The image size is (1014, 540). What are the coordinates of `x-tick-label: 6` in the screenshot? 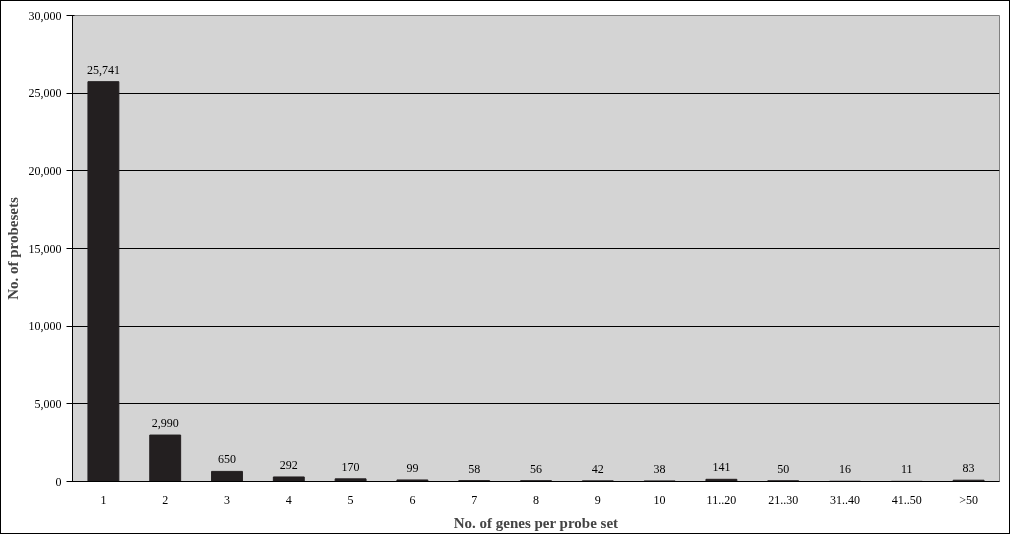 It's located at (412, 499).